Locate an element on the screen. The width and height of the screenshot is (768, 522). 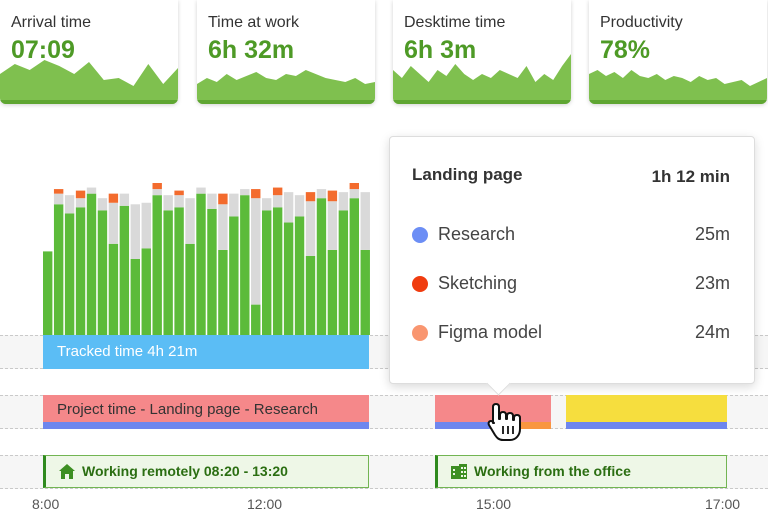
project-segment-research: Project time - Landing page - Research is located at coordinates (206, 412).